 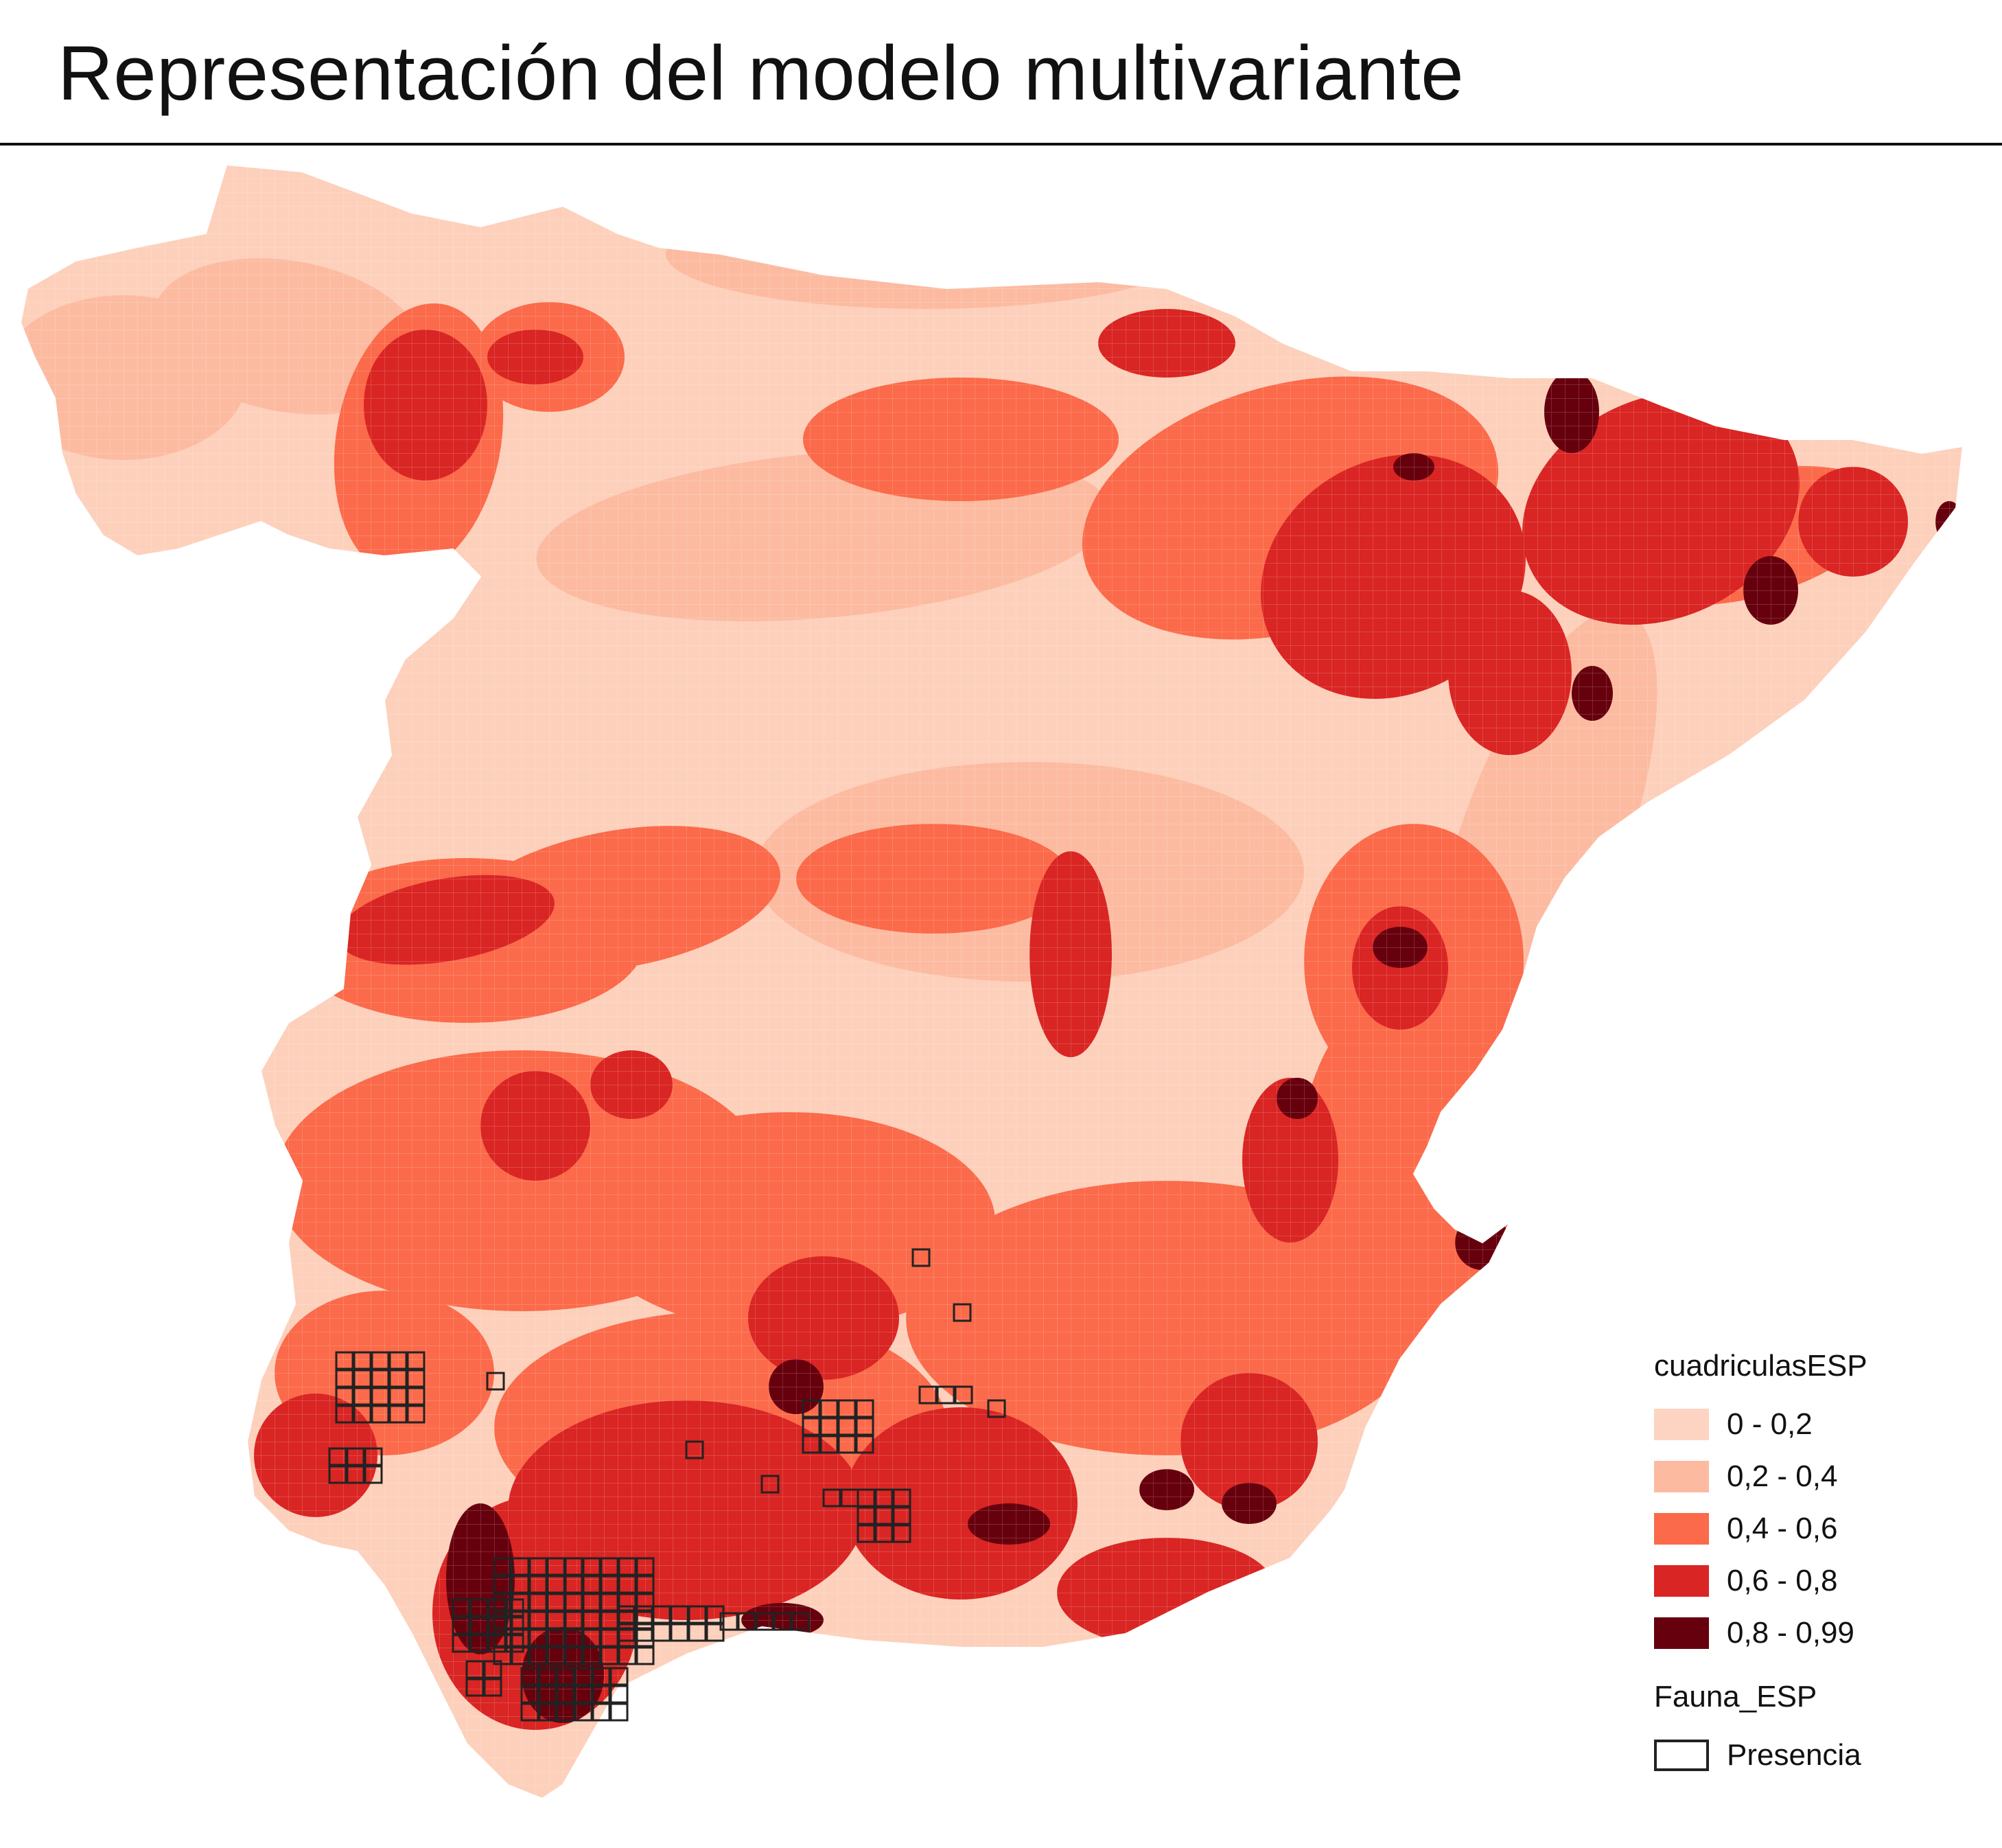 I want to click on legend-item-presence: Presencia, so click(x=1816, y=1755).